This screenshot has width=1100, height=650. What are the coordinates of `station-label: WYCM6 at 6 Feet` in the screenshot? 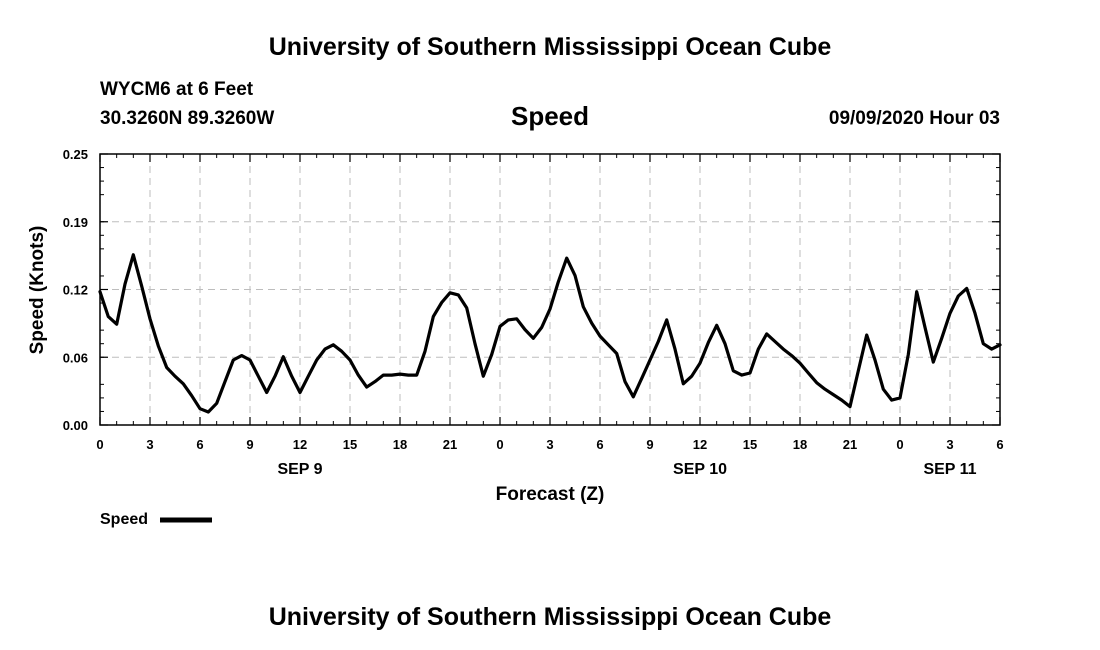 It's located at (177, 89).